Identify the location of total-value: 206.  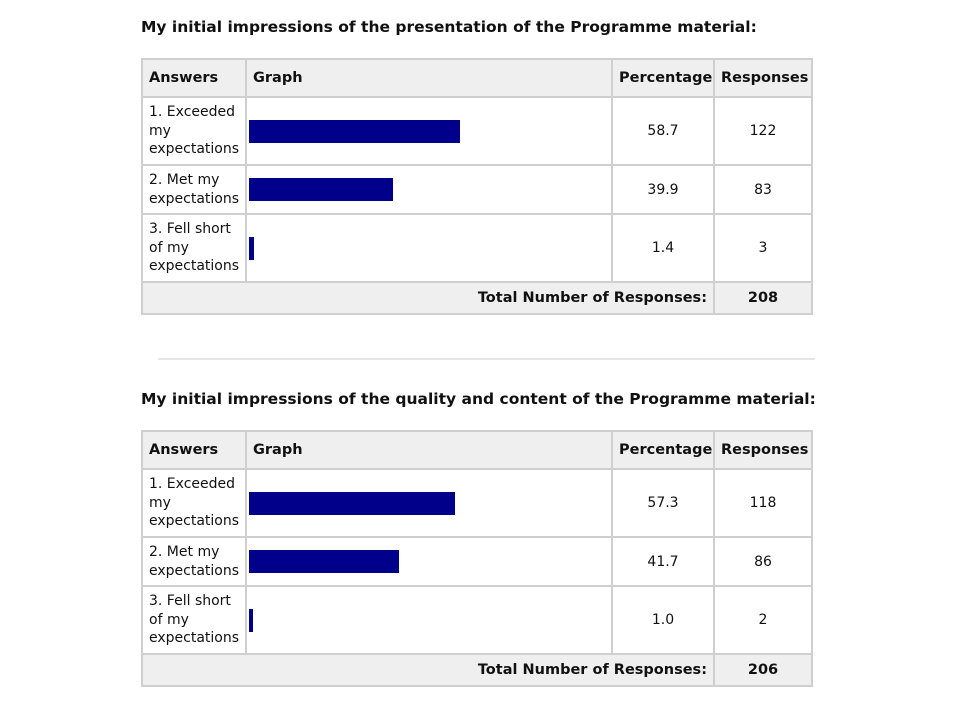
(763, 670).